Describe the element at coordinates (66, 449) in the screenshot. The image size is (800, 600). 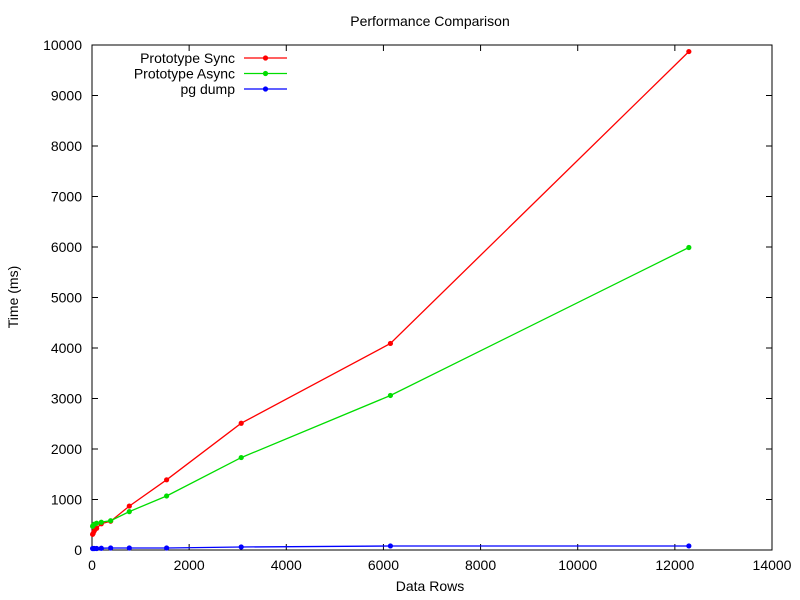
I see `y-tick-label: 2000` at that location.